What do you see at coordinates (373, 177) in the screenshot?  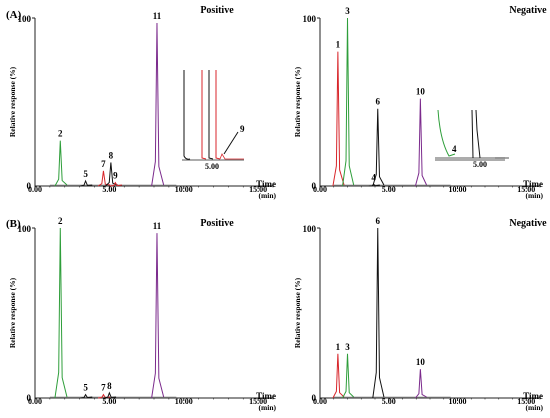 I see `peak-label: 4` at bounding box center [373, 177].